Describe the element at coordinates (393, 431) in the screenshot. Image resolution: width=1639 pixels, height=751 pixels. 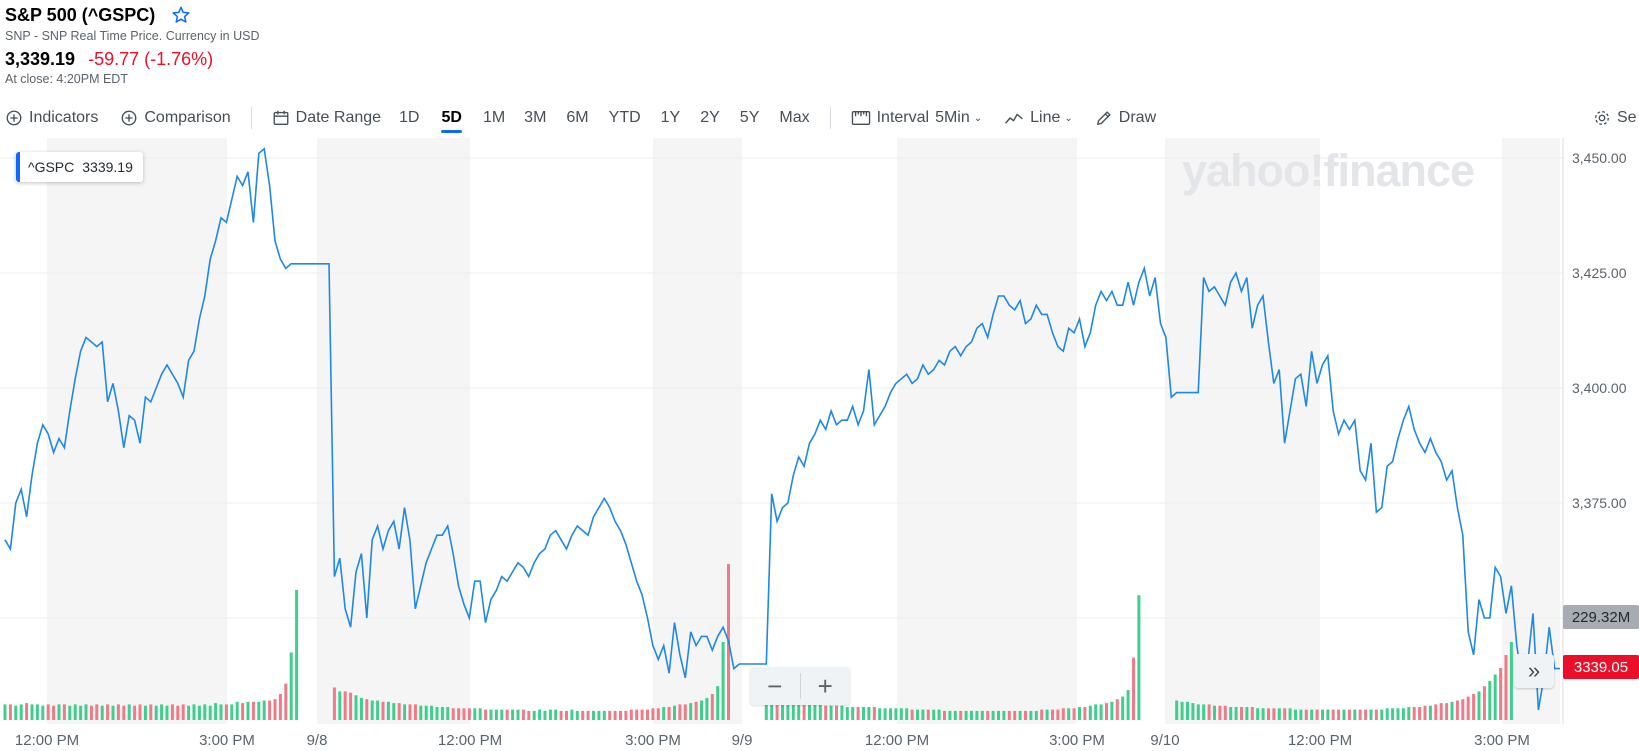
I see `session-band` at that location.